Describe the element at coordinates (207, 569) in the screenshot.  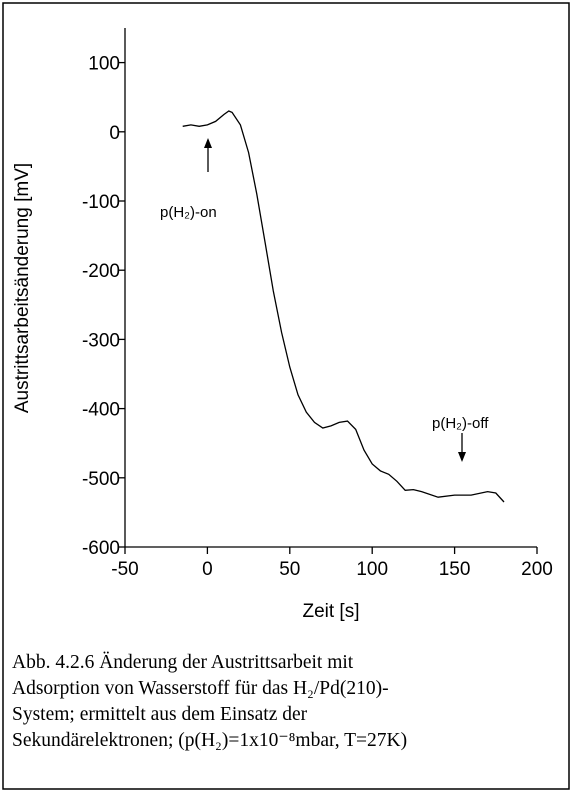
I see `x-tick-label: 0` at that location.